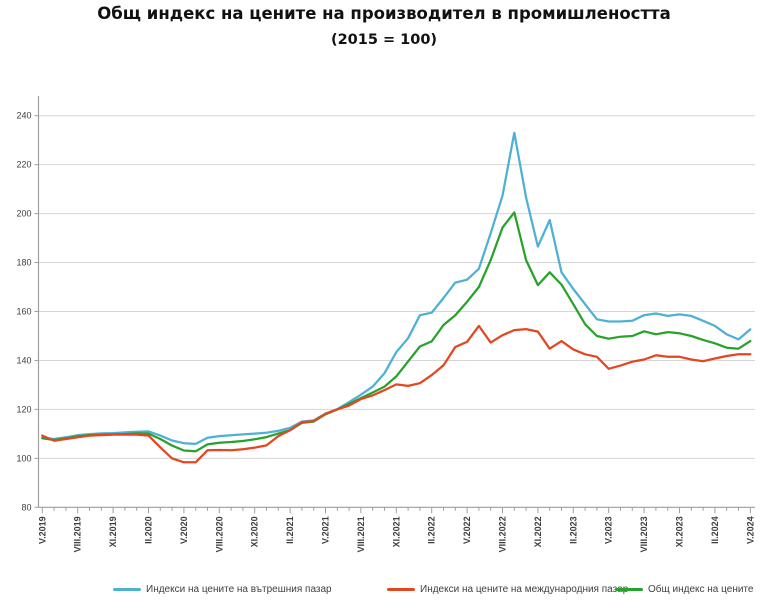 This screenshot has width=768, height=610. Describe the element at coordinates (26, 507) in the screenshot. I see `y-axis-label: 80` at that location.